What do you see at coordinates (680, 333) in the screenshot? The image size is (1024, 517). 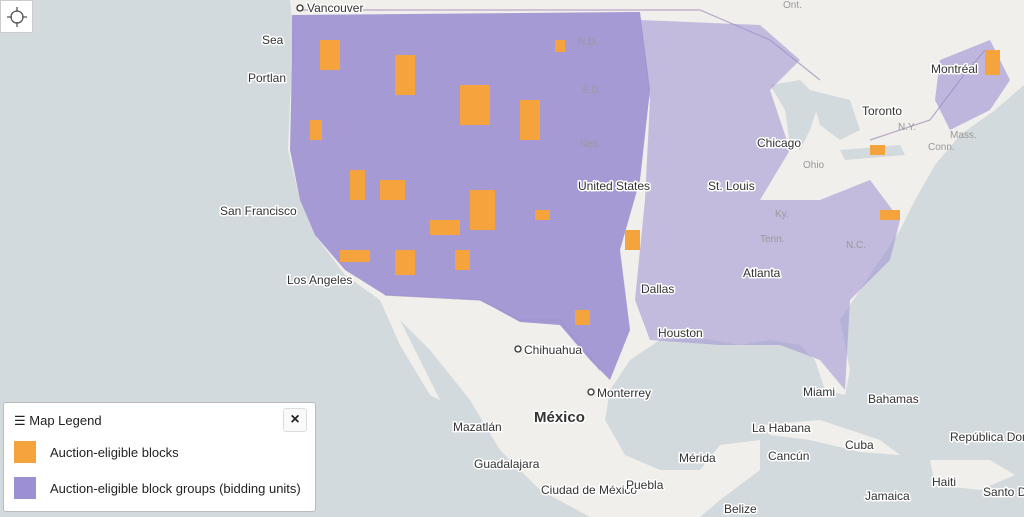 I see `city-label: Houston` at bounding box center [680, 333].